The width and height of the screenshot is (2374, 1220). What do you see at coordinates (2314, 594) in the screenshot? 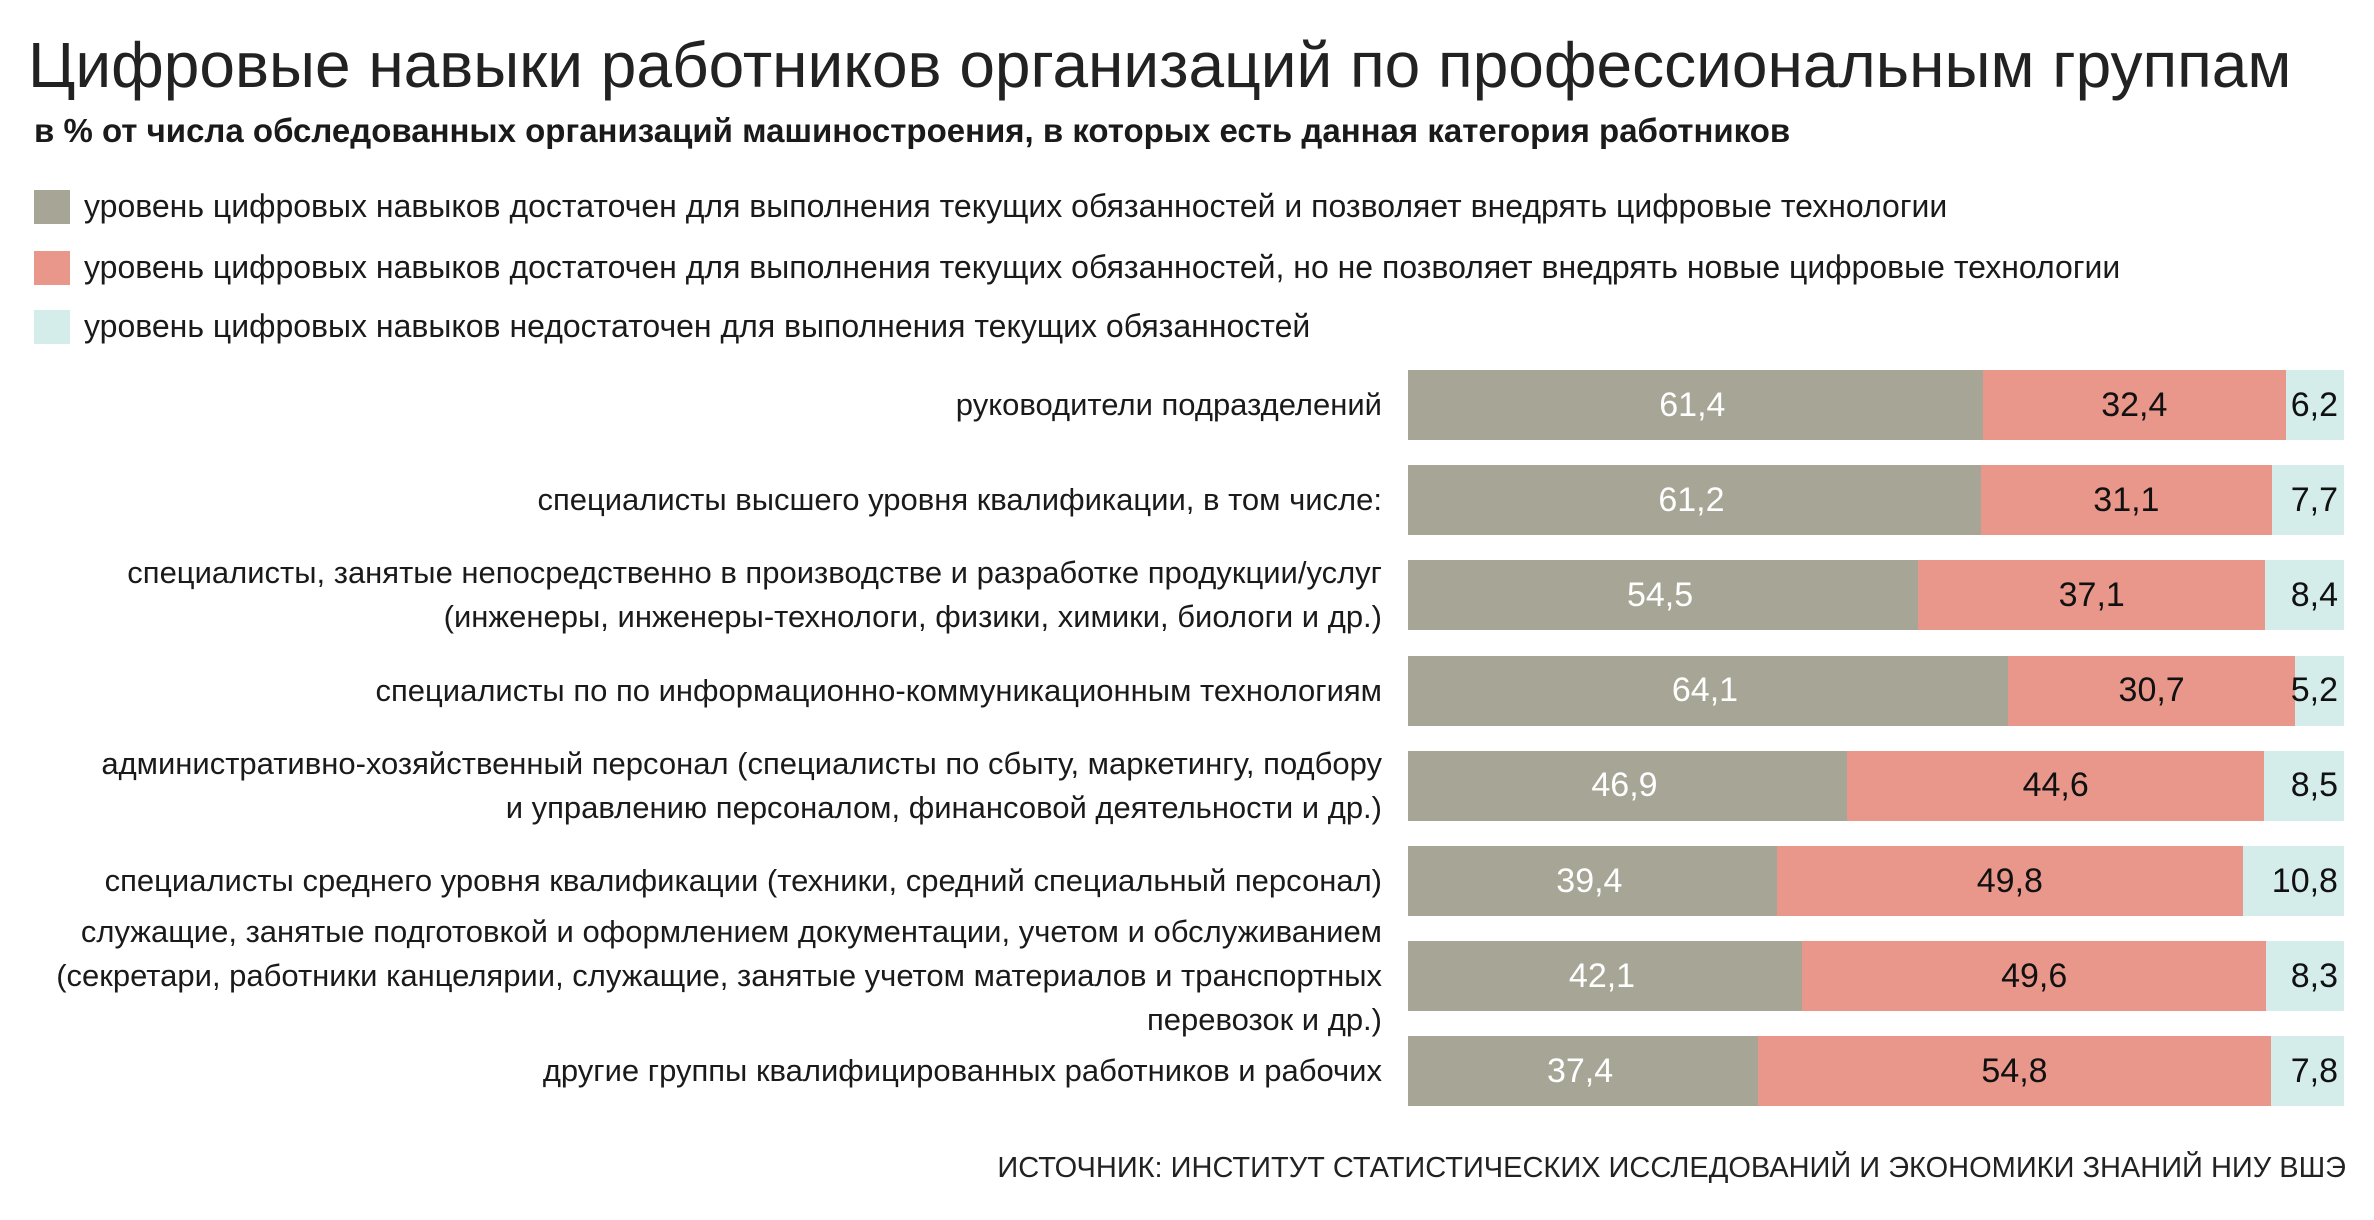
I see `data-label: 8,4` at bounding box center [2314, 594].